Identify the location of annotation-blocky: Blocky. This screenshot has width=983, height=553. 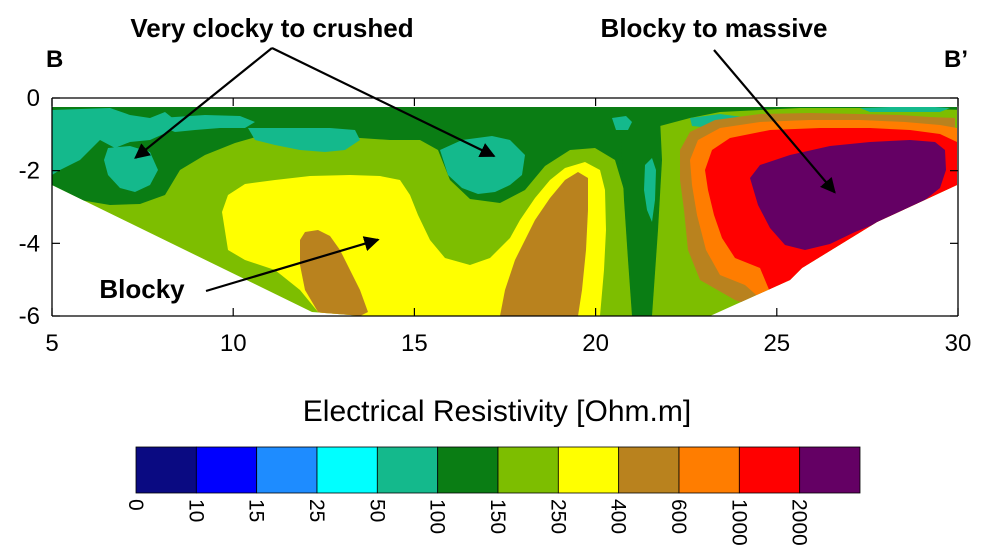
(142, 289).